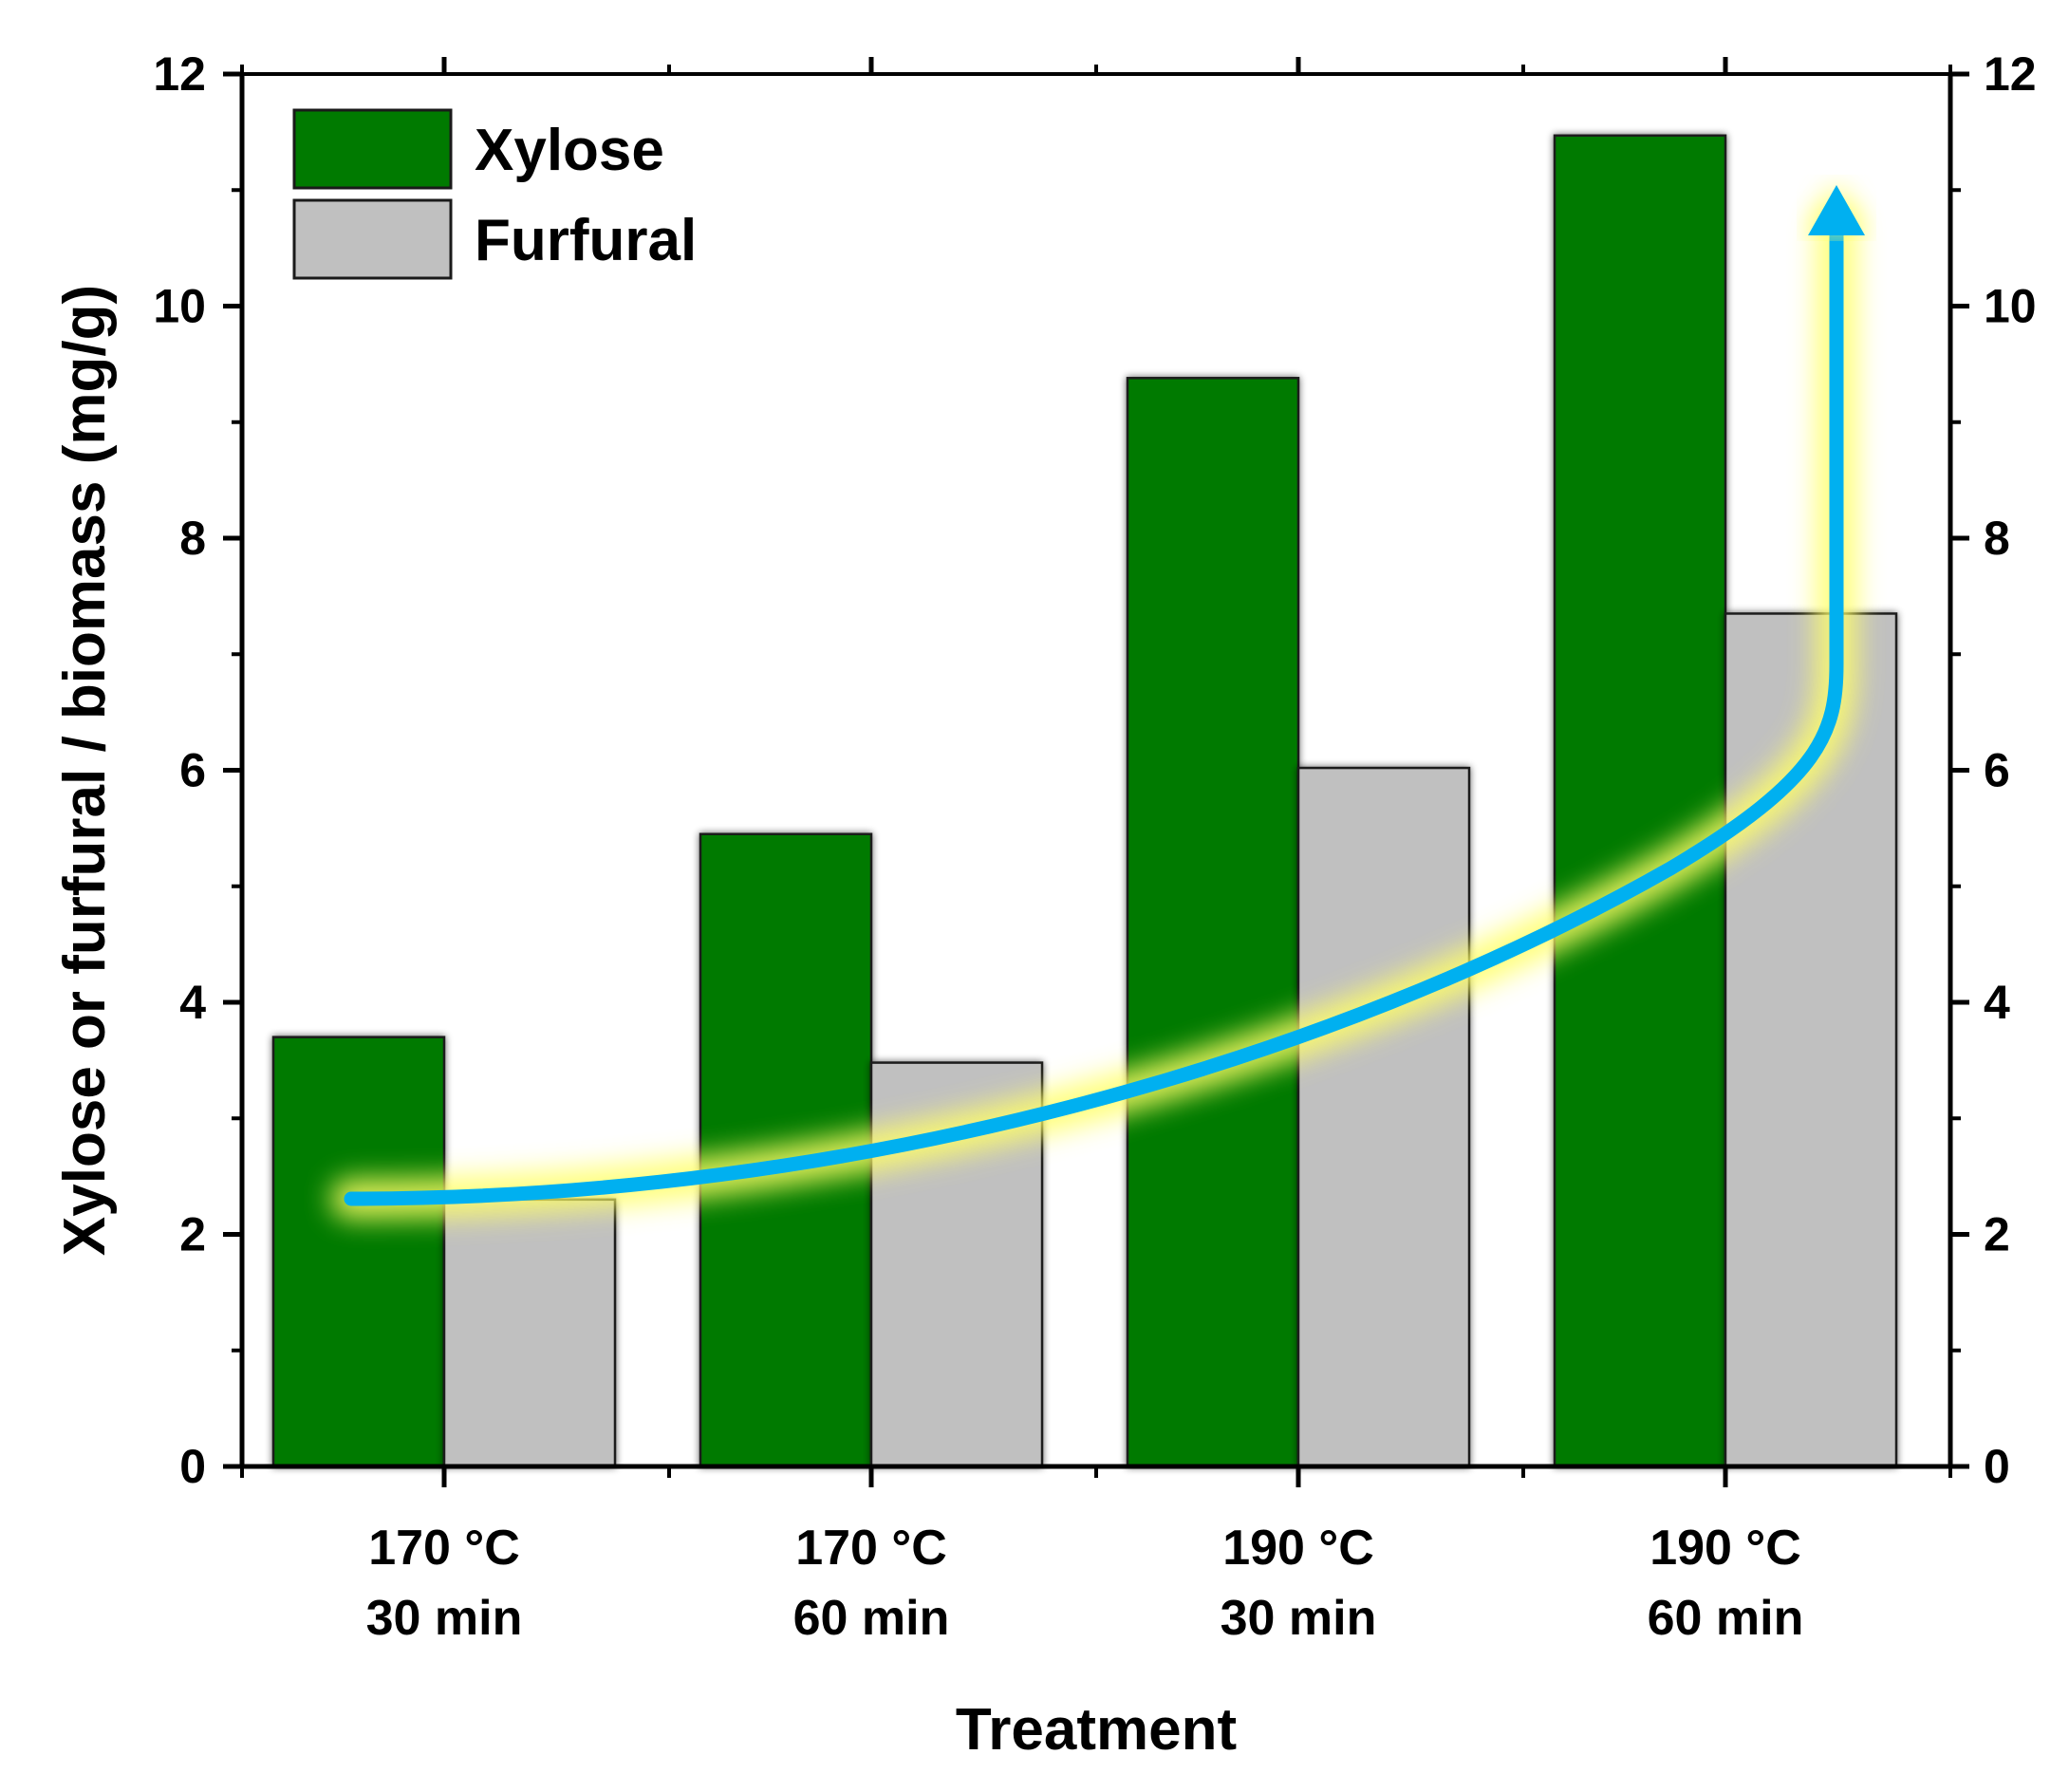 Image resolution: width=2069 pixels, height=1792 pixels. What do you see at coordinates (1997, 1466) in the screenshot?
I see `y-tick-label-right: 0` at bounding box center [1997, 1466].